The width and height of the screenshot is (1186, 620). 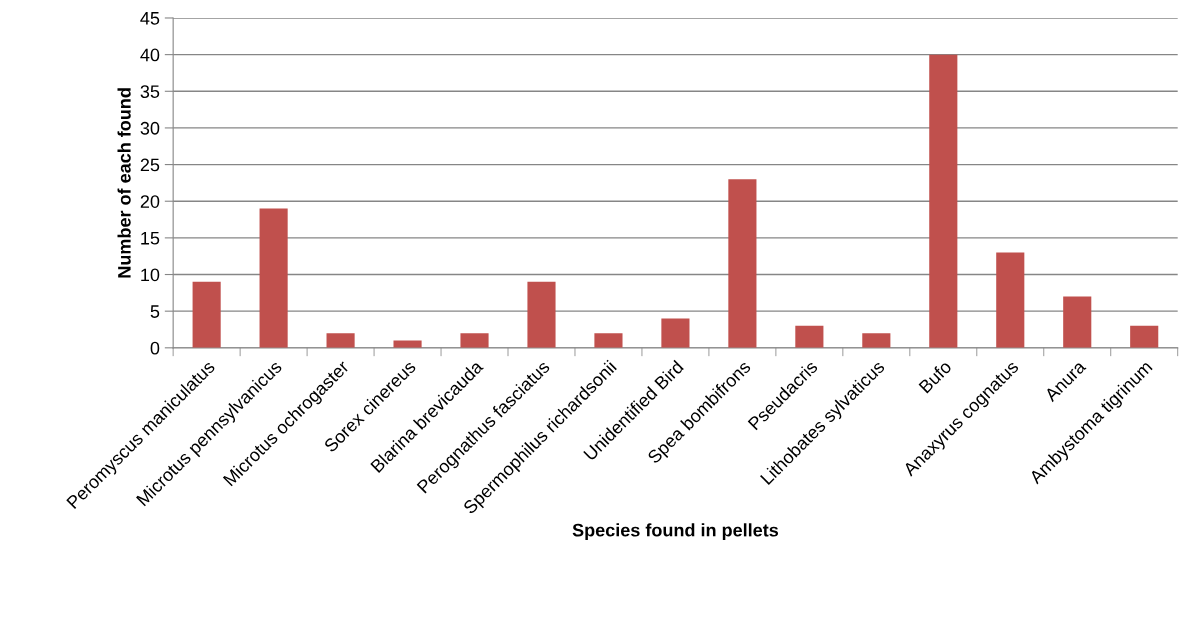 I want to click on y-tick-label: 10, so click(x=150, y=275).